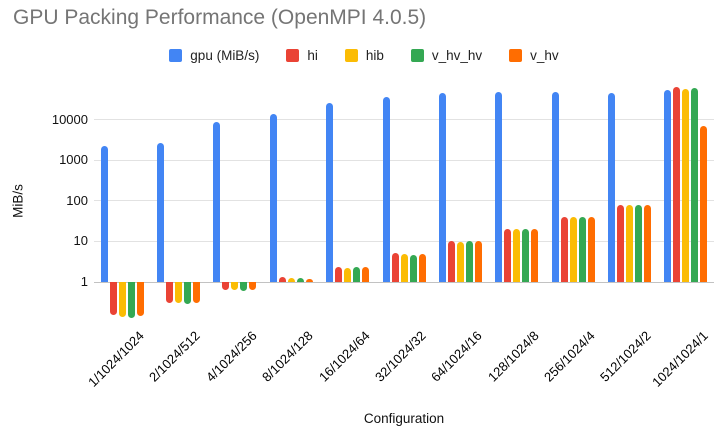 Image resolution: width=728 pixels, height=440 pixels. Describe the element at coordinates (404, 418) in the screenshot. I see `x-axis-title: Configuration` at that location.